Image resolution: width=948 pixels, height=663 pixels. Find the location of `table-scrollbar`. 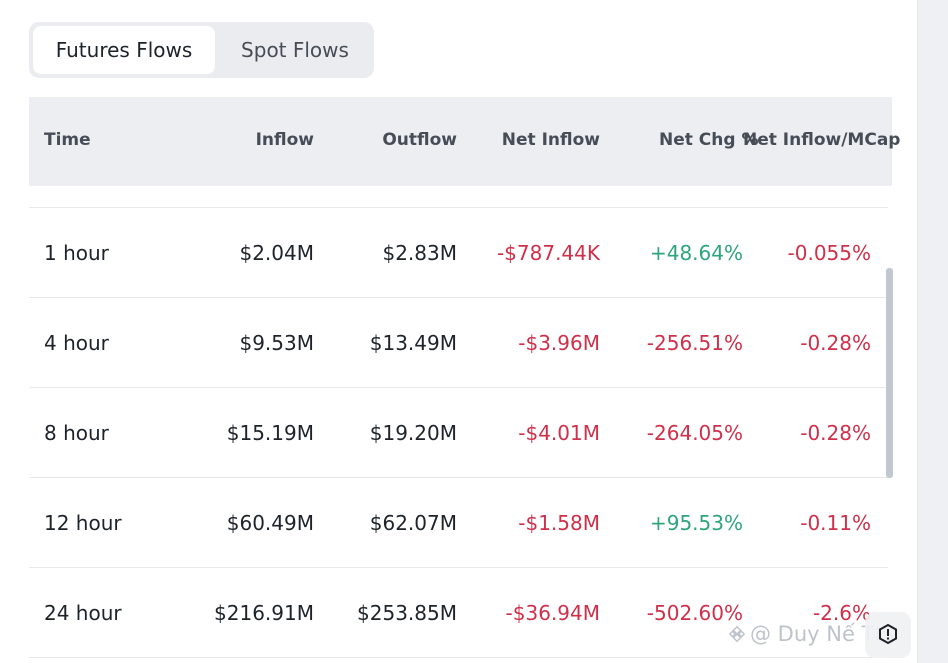

table-scrollbar is located at coordinates (889, 373).